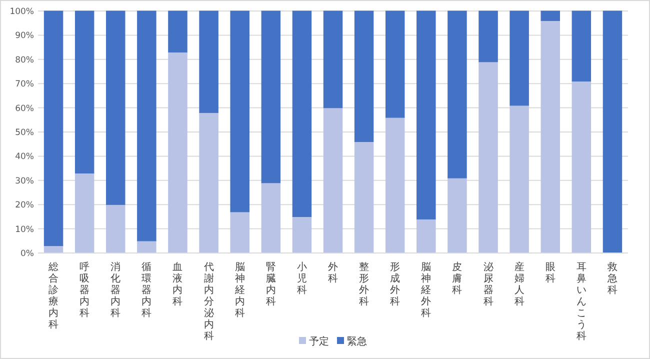  Describe the element at coordinates (301, 278) in the screenshot. I see `x-tick-label: 小児科` at that location.